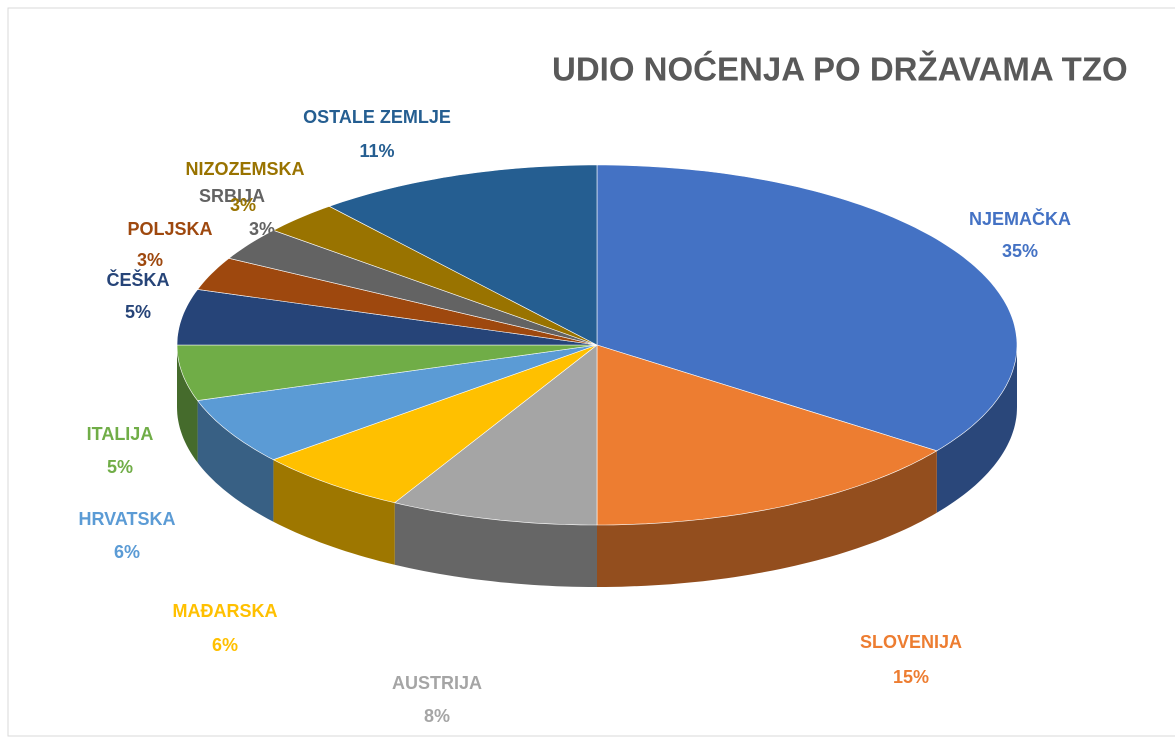  What do you see at coordinates (1020, 251) in the screenshot?
I see `data-label-value: 35%` at bounding box center [1020, 251].